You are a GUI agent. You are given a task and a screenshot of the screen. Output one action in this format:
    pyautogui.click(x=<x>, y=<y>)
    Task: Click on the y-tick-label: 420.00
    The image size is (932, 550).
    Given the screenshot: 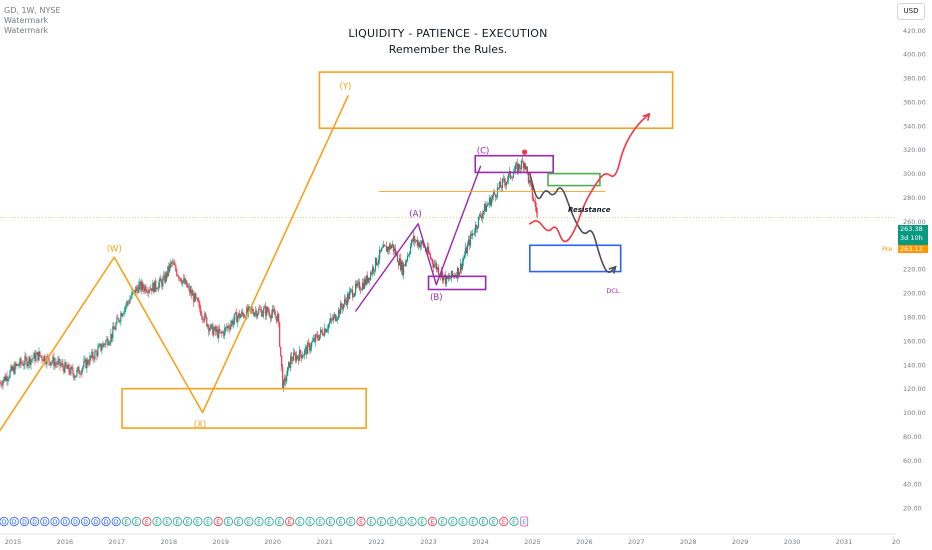 What is the action you would take?
    pyautogui.click(x=914, y=31)
    